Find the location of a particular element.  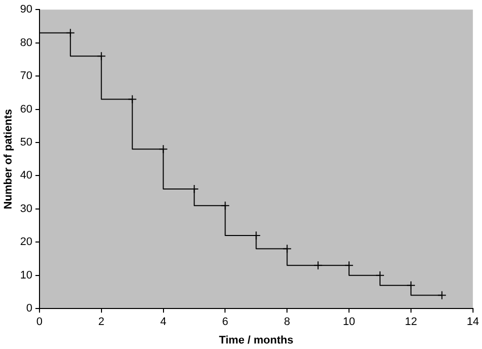

y-tick-label: 10 is located at coordinates (26, 275).